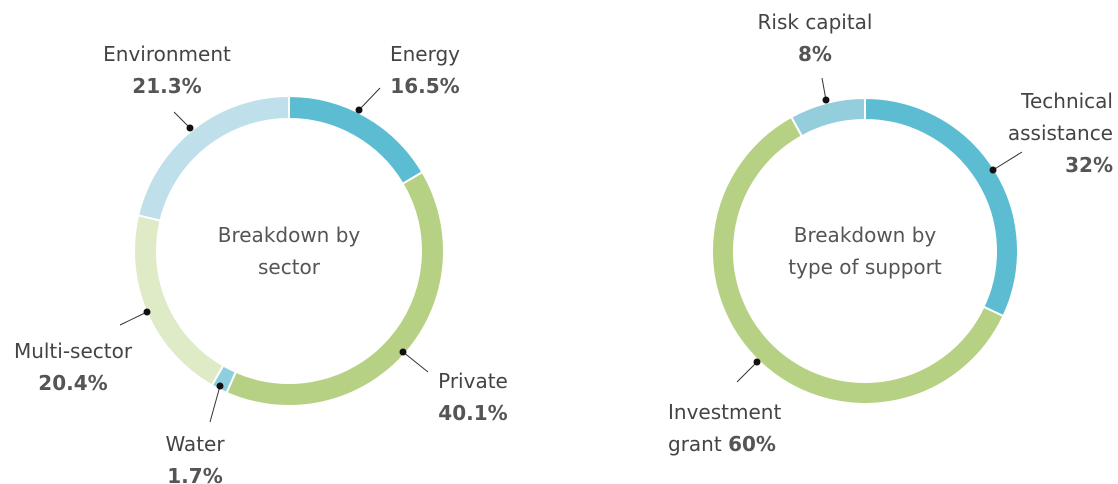  Describe the element at coordinates (473, 381) in the screenshot. I see `category-name: Private` at that location.